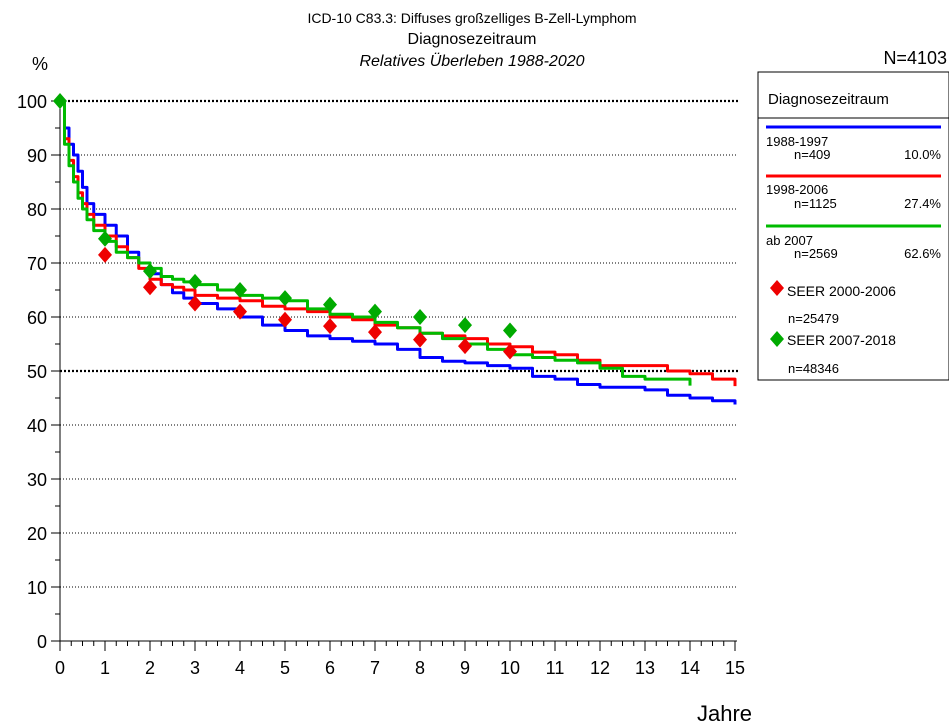 The height and width of the screenshot is (726, 949). Describe the element at coordinates (797, 141) in the screenshot. I see `legend-label-1988-1997: 1988-1997` at that location.